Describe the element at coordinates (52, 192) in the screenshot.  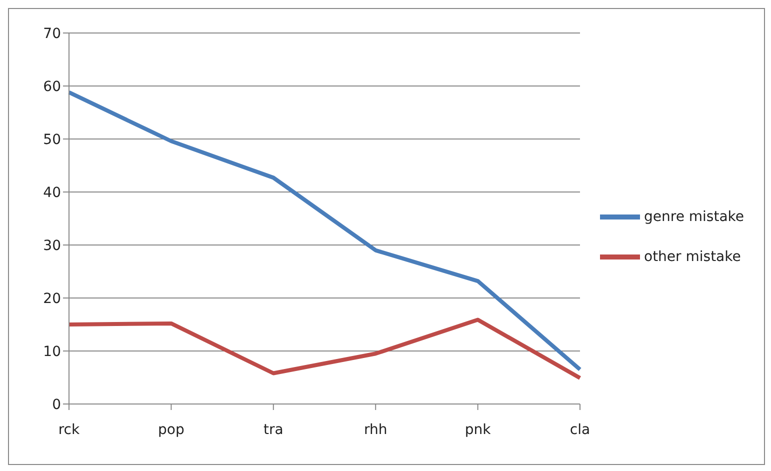
I see `y-tick-label: 40` at that location.